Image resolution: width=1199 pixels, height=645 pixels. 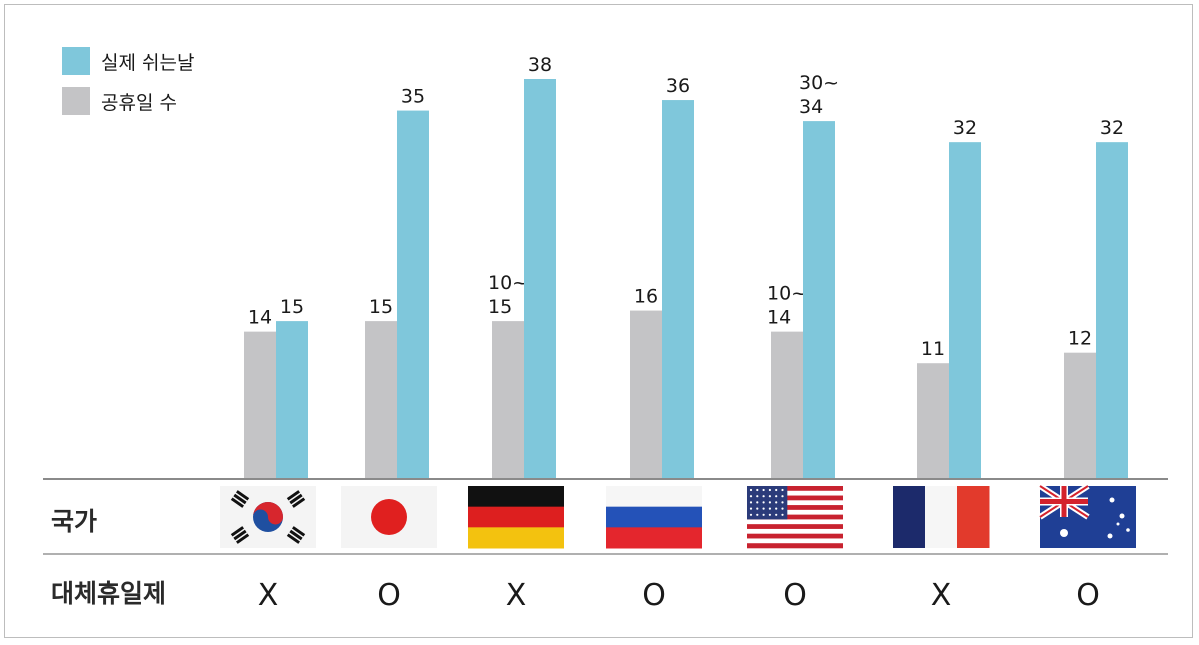 What do you see at coordinates (516, 595) in the screenshot?
I see `substitute-mark-2: X` at bounding box center [516, 595].